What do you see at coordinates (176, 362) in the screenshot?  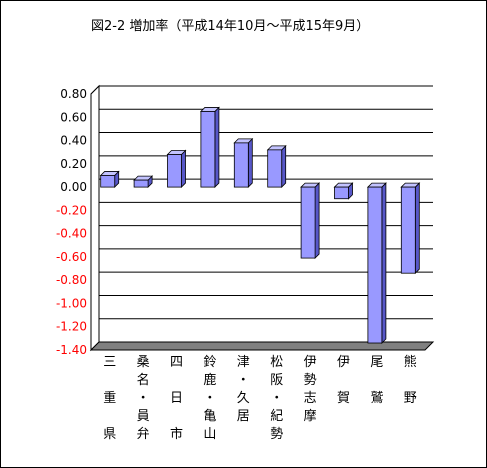 I see `category-label-char: 四` at bounding box center [176, 362].